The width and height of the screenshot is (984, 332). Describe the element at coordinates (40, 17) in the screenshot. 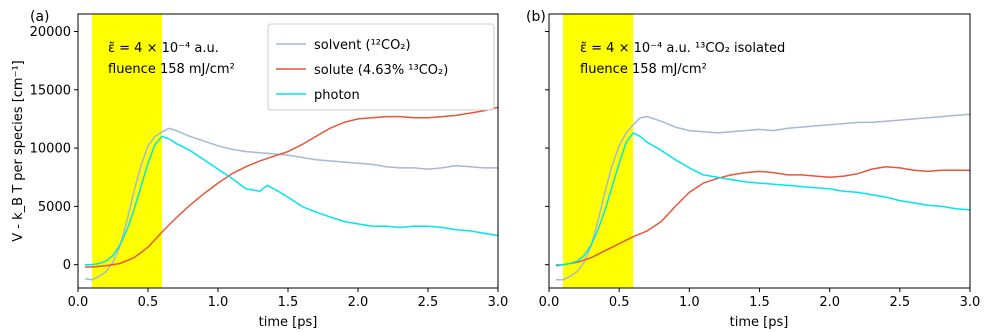

I see `panel-label-a: (a)` at that location.